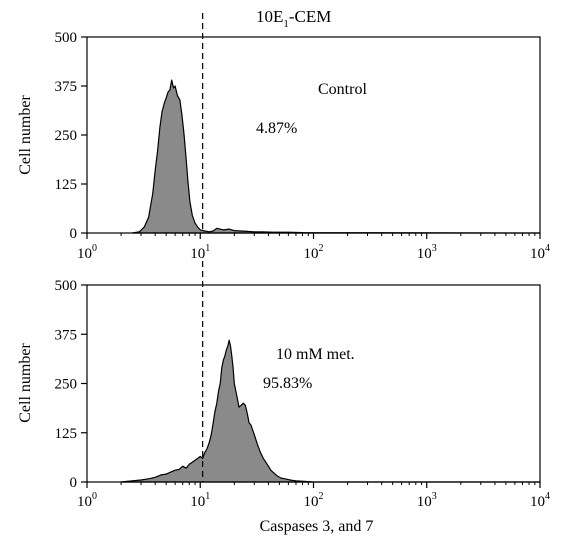  What do you see at coordinates (317, 526) in the screenshot?
I see `x-axis-label: Caspases 3, and 7` at bounding box center [317, 526].